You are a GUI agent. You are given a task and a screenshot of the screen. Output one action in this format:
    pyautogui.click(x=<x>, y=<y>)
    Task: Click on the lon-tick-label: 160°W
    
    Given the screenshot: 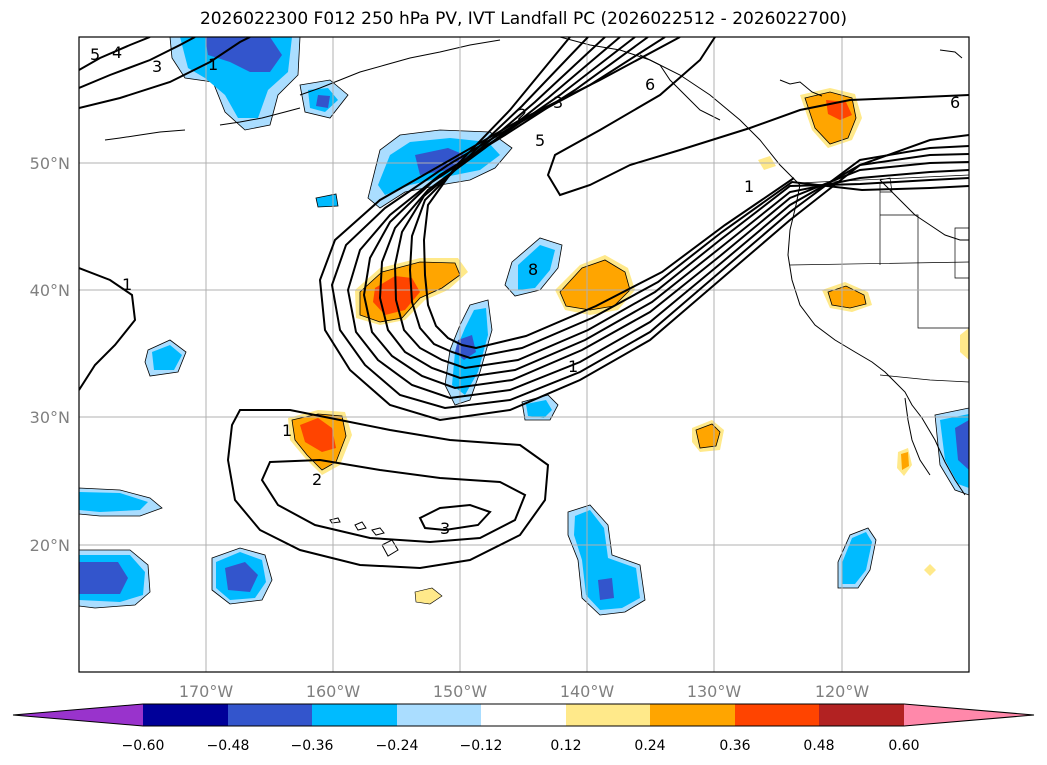 What is the action you would take?
    pyautogui.click(x=333, y=691)
    